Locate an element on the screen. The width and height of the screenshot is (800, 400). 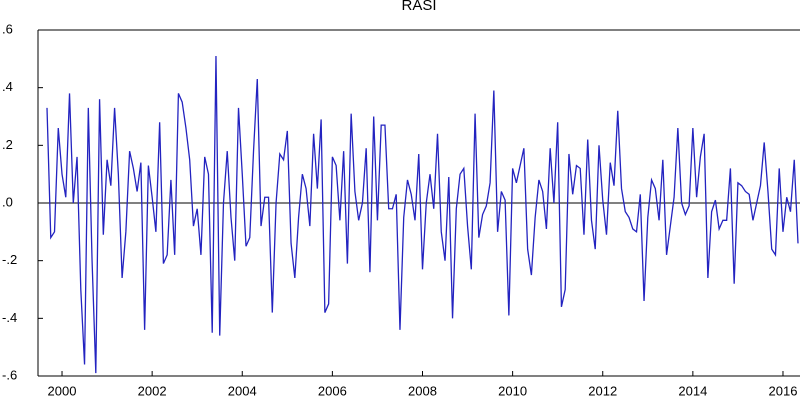
x-tick-label: 2016 is located at coordinates (783, 390).